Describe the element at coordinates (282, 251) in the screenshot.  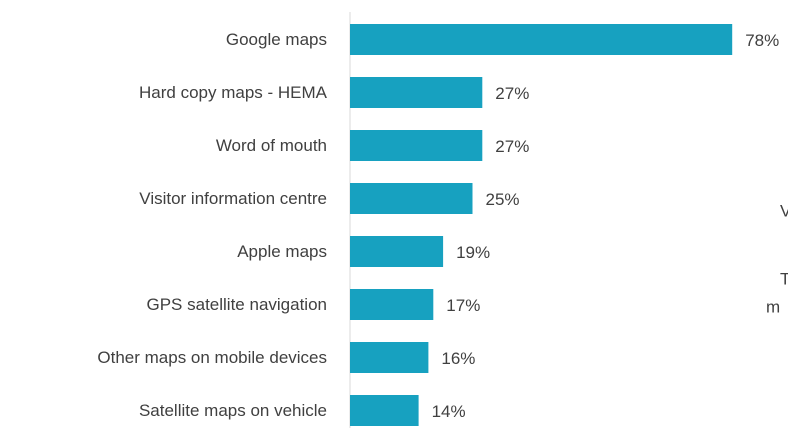
I see `category-label: Apple maps` at that location.